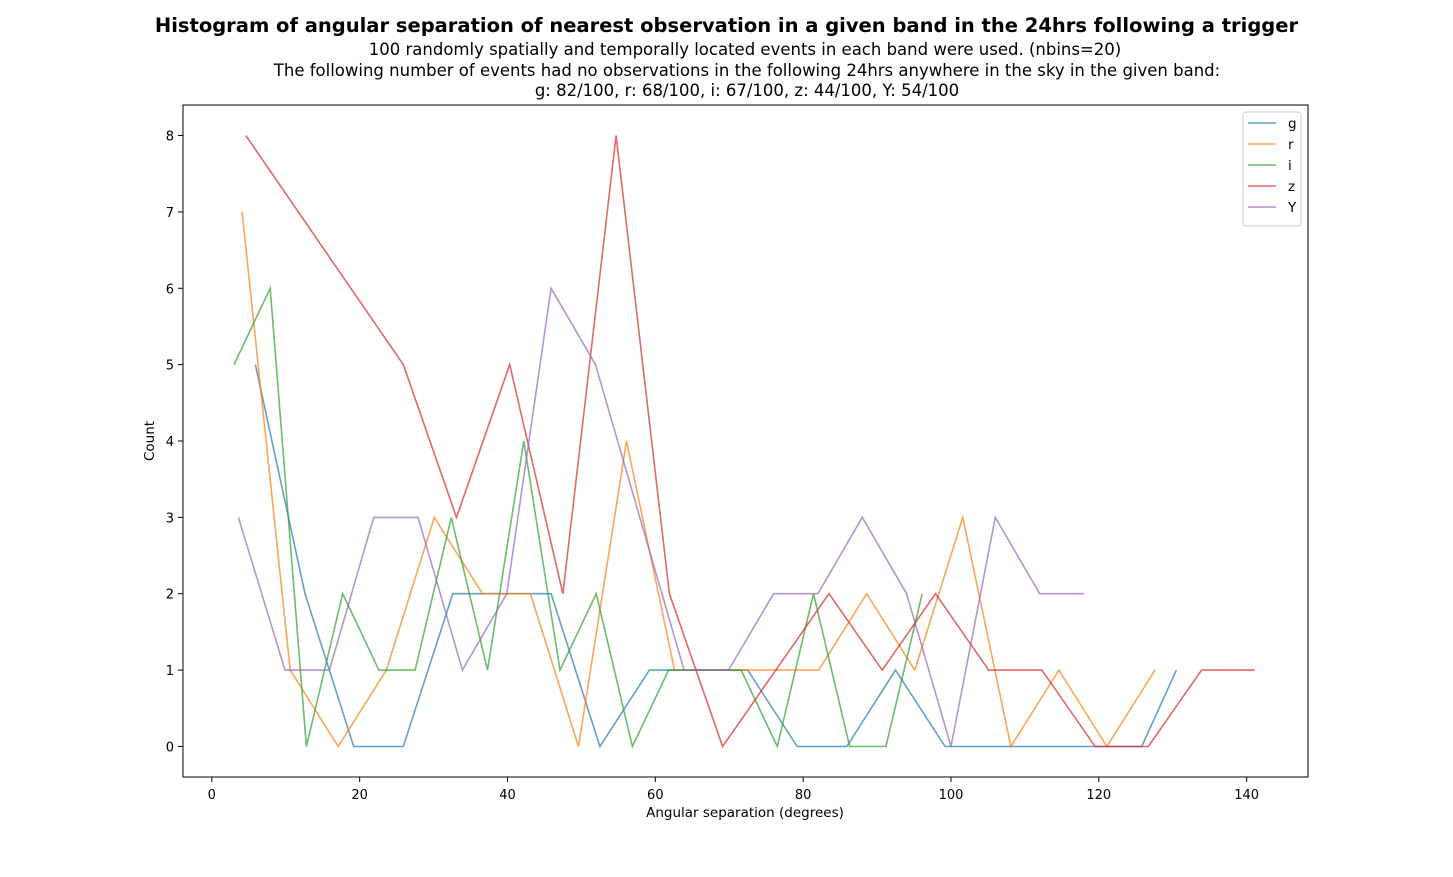  Describe the element at coordinates (150, 441) in the screenshot. I see `y-axis-label: Count` at that location.